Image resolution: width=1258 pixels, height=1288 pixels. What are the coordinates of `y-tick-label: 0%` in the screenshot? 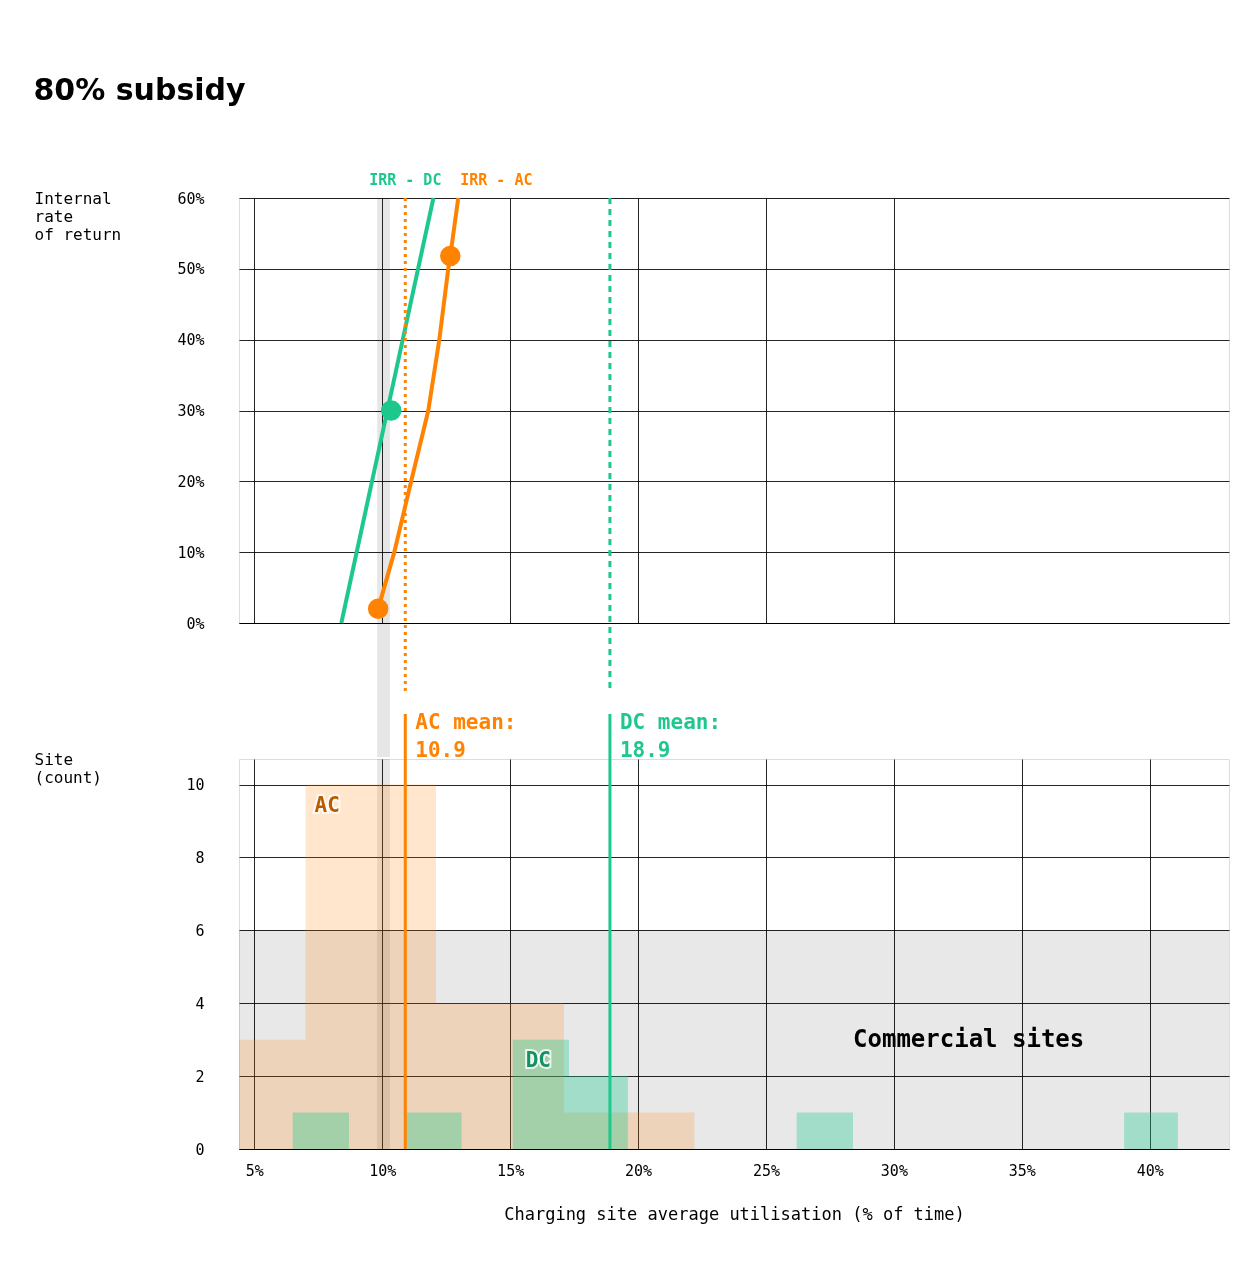 It's located at (195, 623).